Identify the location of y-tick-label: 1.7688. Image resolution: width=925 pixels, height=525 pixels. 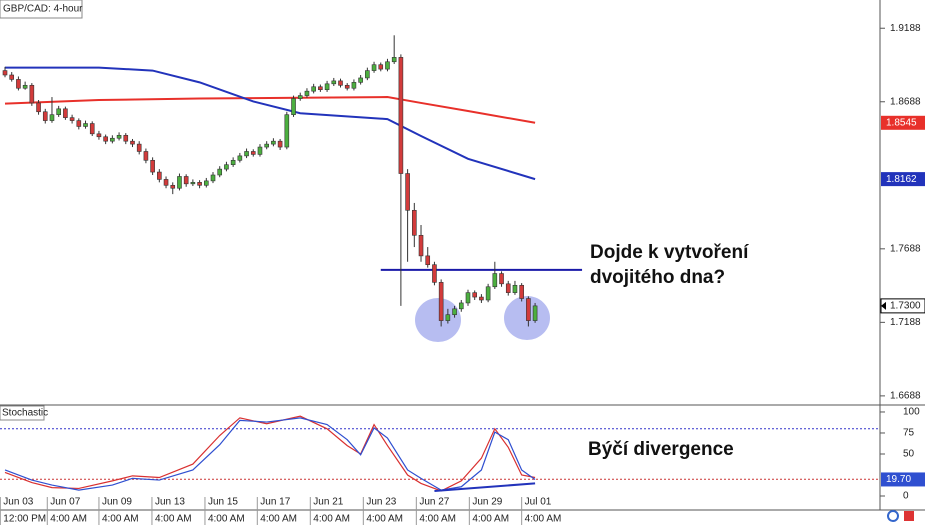
(905, 248).